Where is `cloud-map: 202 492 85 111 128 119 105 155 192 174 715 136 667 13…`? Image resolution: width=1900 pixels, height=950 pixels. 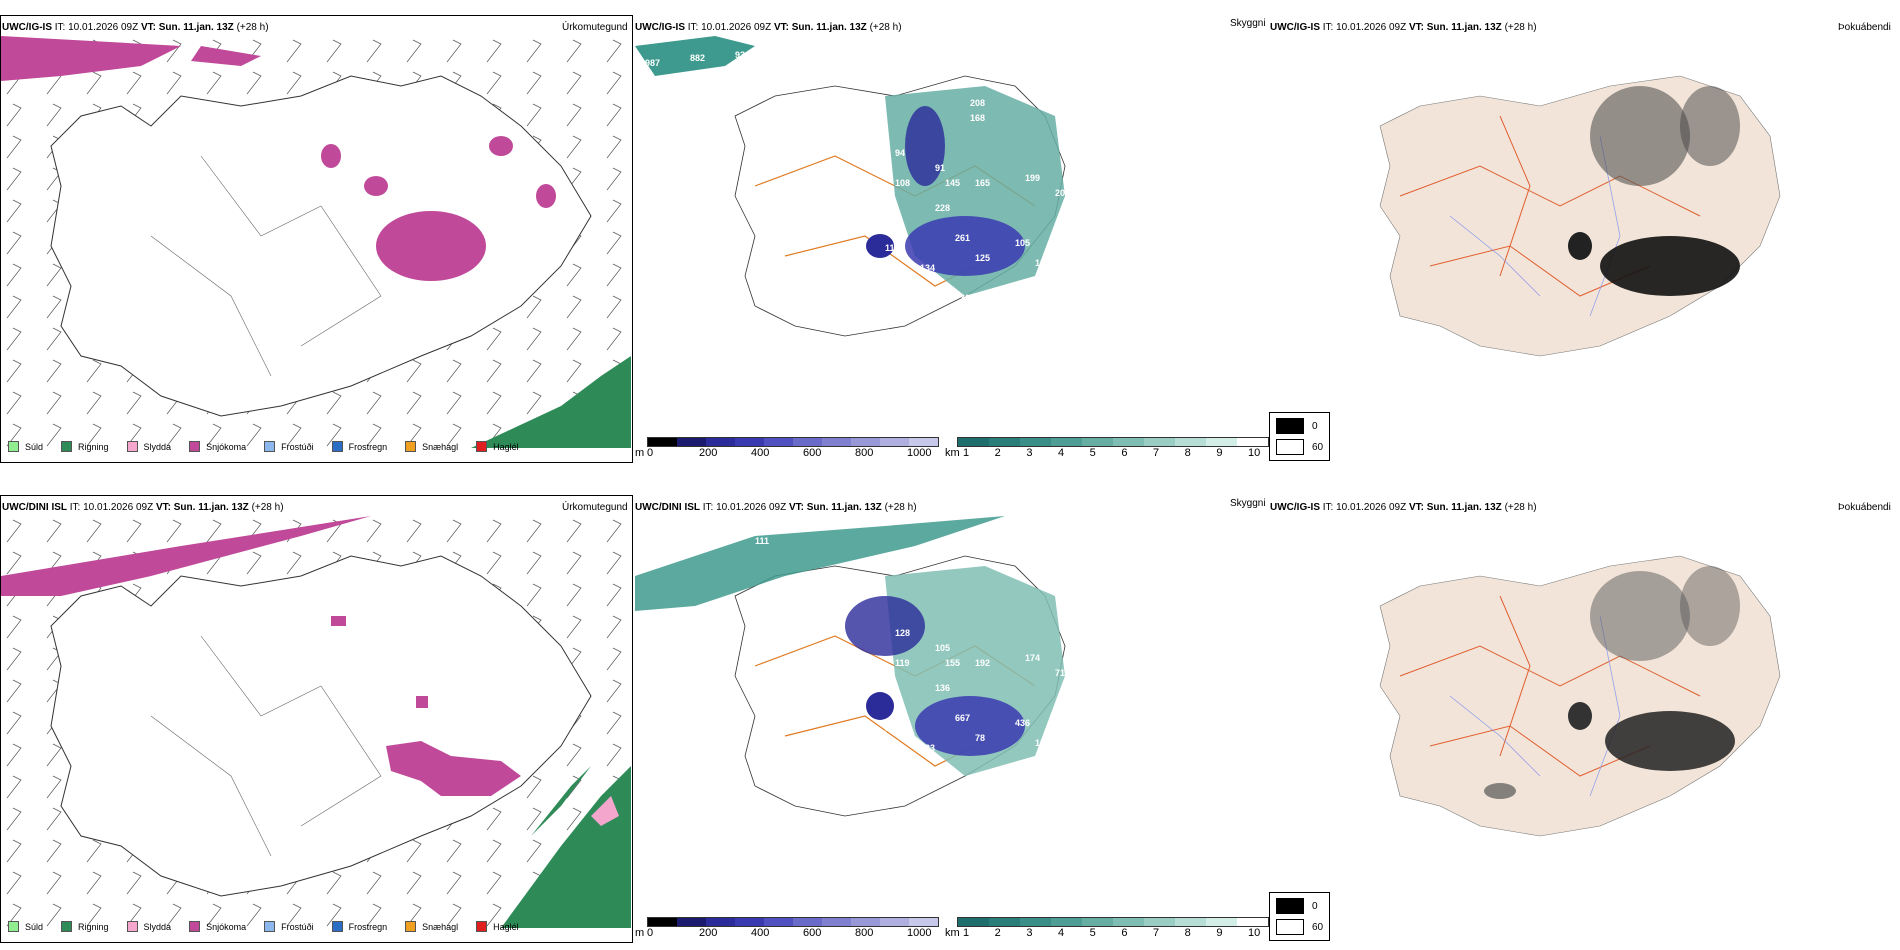 cloud-map: 202 492 85 111 128 119 105 155 192 174 715 136 667 13… is located at coordinates (852, 666).